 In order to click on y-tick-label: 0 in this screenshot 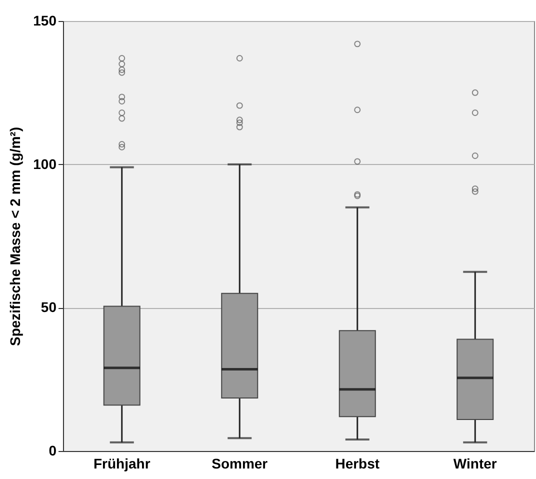, I will do `click(52, 450)`.